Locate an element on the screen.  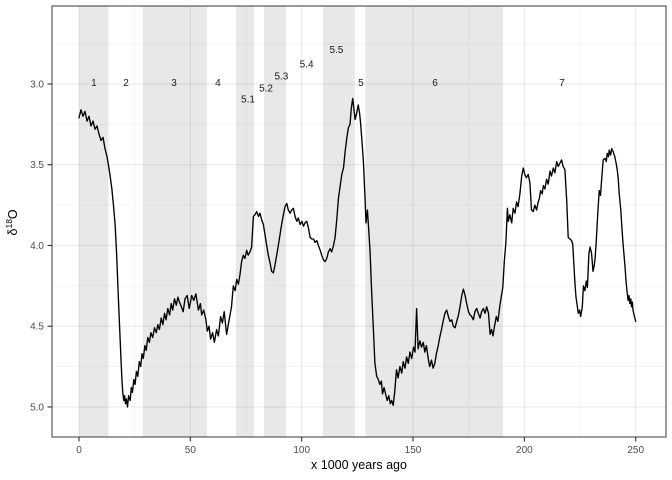
y-axis-tick-label: 3.5 is located at coordinates (37, 165).